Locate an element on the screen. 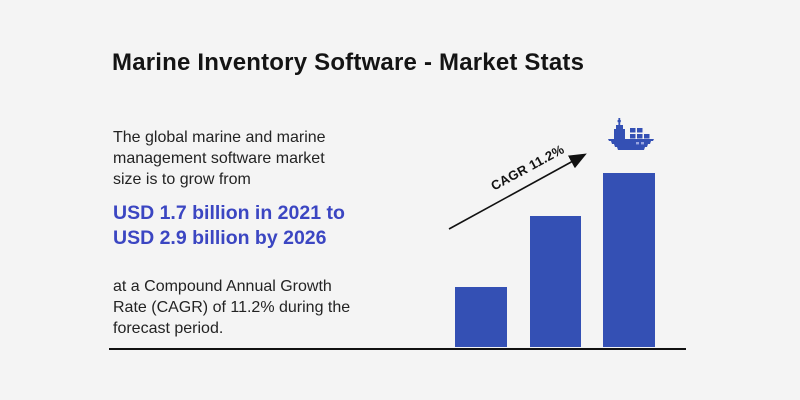 Image resolution: width=800 pixels, height=400 pixels. page-title: Marine Inventory Software - Market Stats is located at coordinates (348, 63).